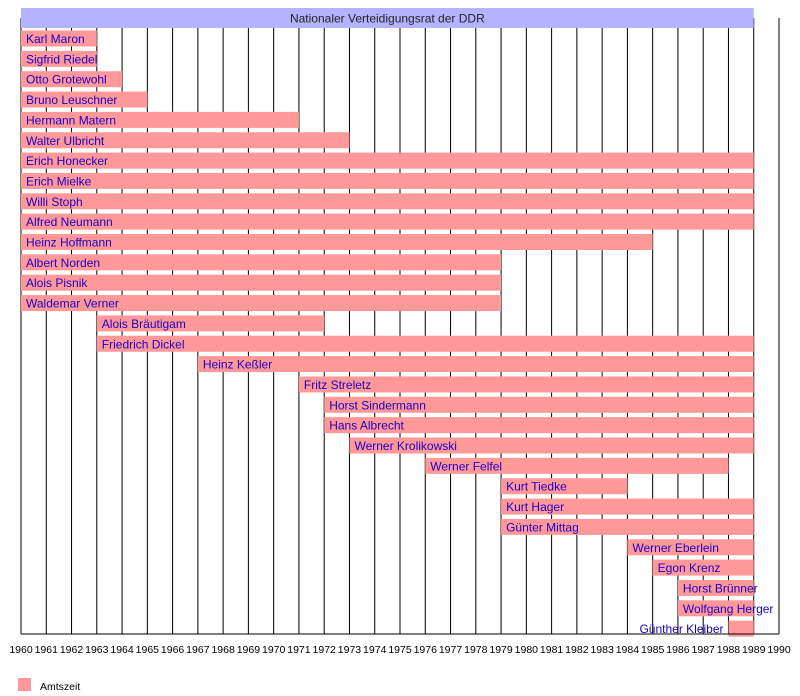  What do you see at coordinates (628, 650) in the screenshot?
I see `x-tick-label: 1984` at bounding box center [628, 650].